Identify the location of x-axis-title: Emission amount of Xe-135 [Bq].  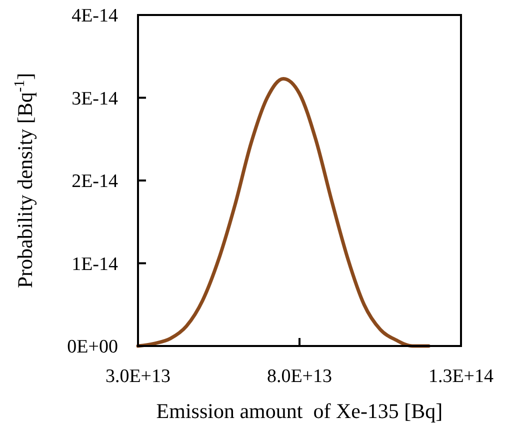
(299, 411).